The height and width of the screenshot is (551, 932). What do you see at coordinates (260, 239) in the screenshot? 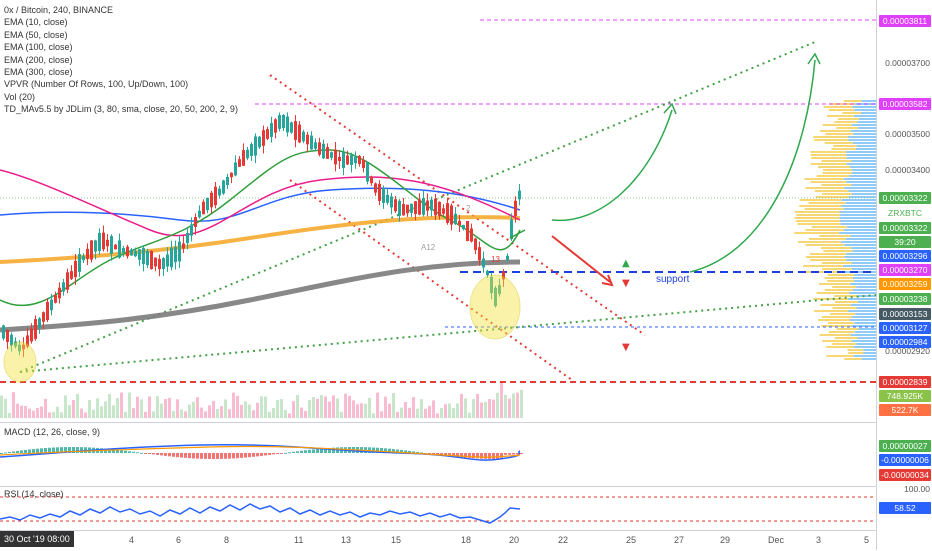
I see `ema-200-line` at bounding box center [260, 239].